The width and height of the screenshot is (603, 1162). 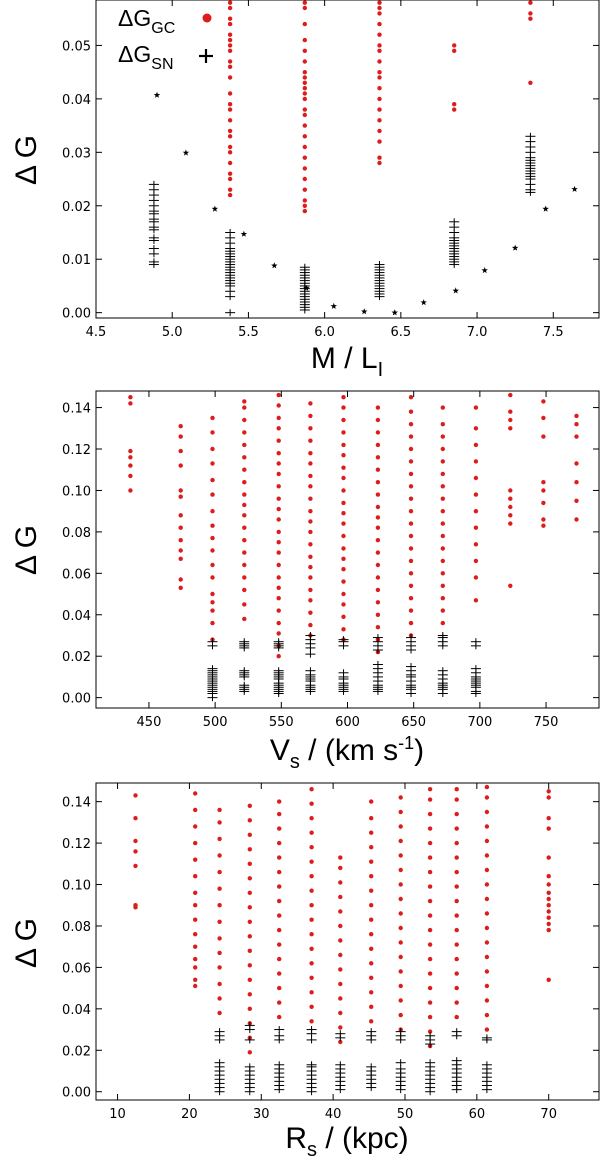 I want to click on y-axis-label-3: Δ G, so click(x=26, y=943).